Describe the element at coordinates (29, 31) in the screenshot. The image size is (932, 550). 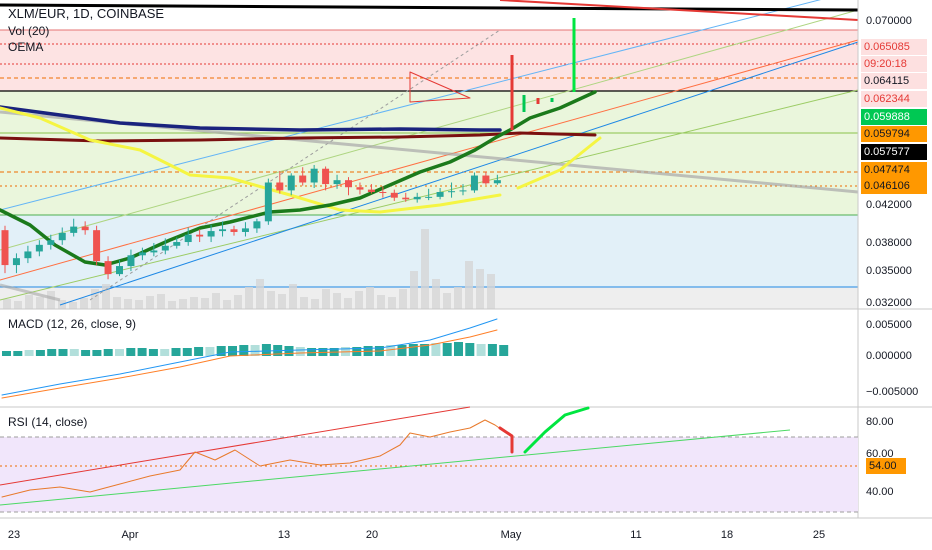
I see `volume-indicator-label: Vol (20)` at that location.